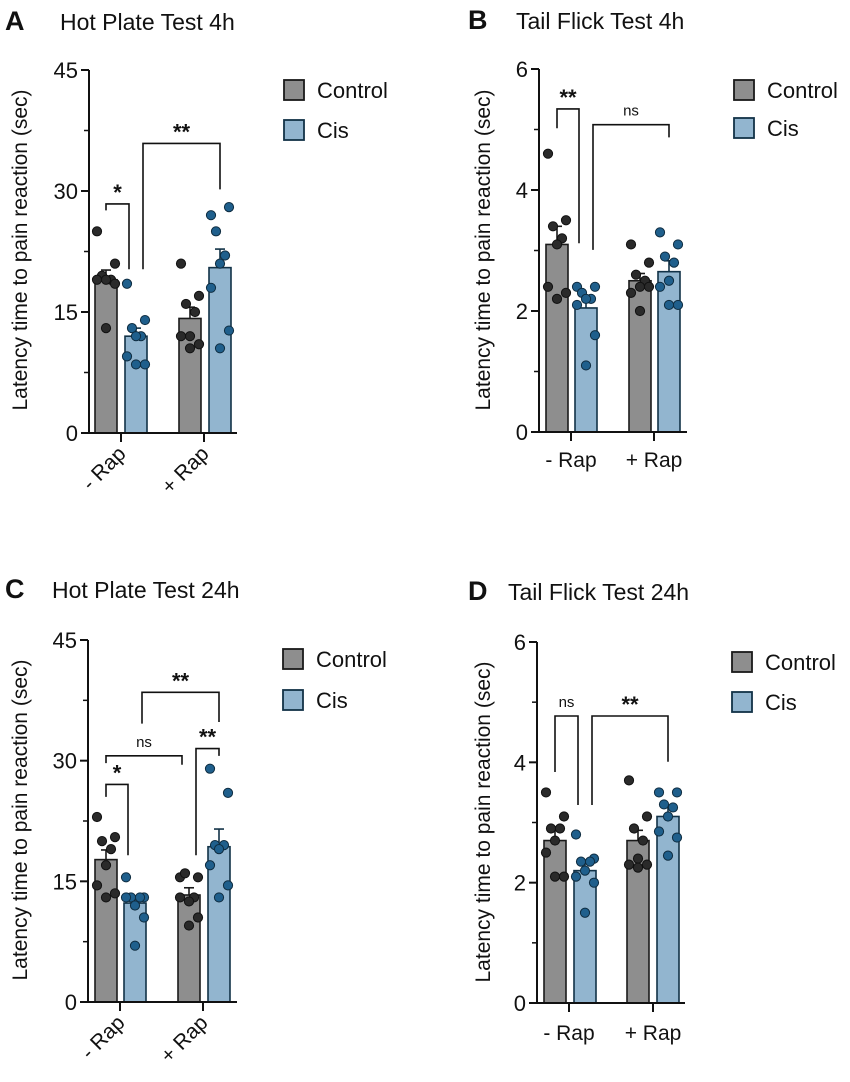 The image size is (850, 1082). What do you see at coordinates (598, 592) in the screenshot?
I see `chart-title: Tail Flick Test 24h` at bounding box center [598, 592].